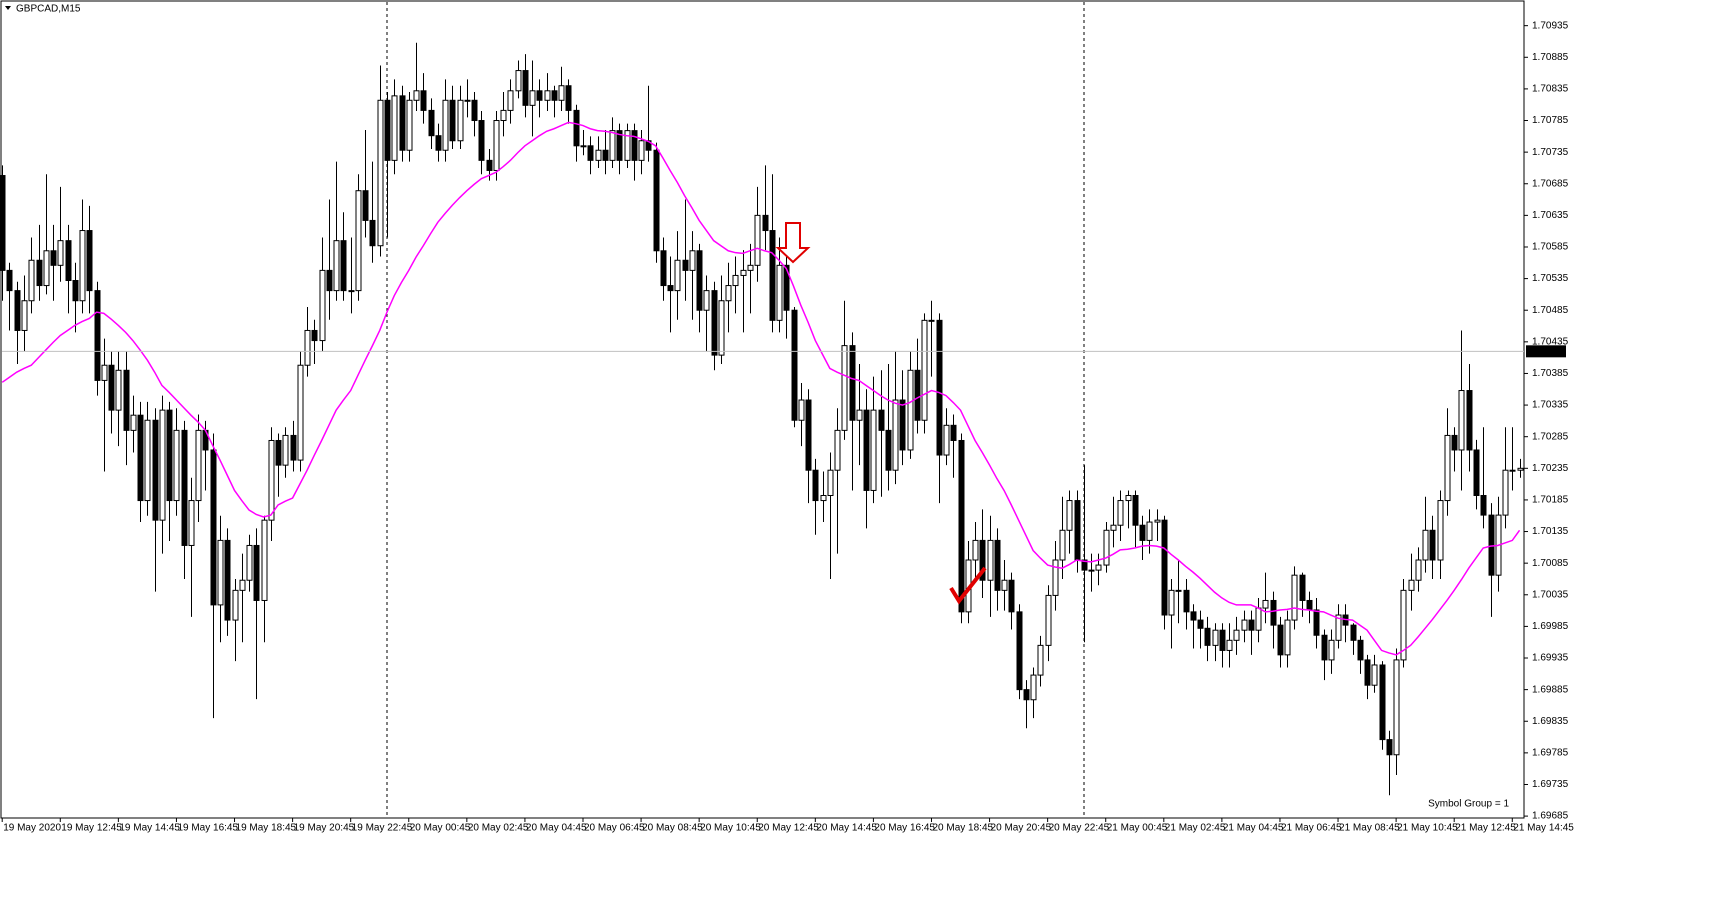  What do you see at coordinates (1079, 828) in the screenshot?
I see `x-tick-label: 20 May 22:45` at bounding box center [1079, 828].